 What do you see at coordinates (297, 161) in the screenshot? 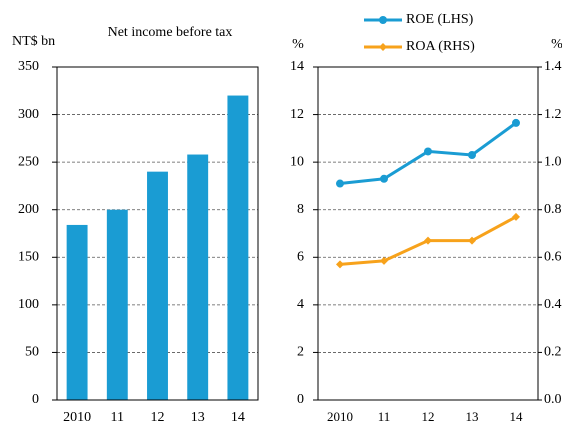
I see `y-tick-label: 10` at bounding box center [297, 161].